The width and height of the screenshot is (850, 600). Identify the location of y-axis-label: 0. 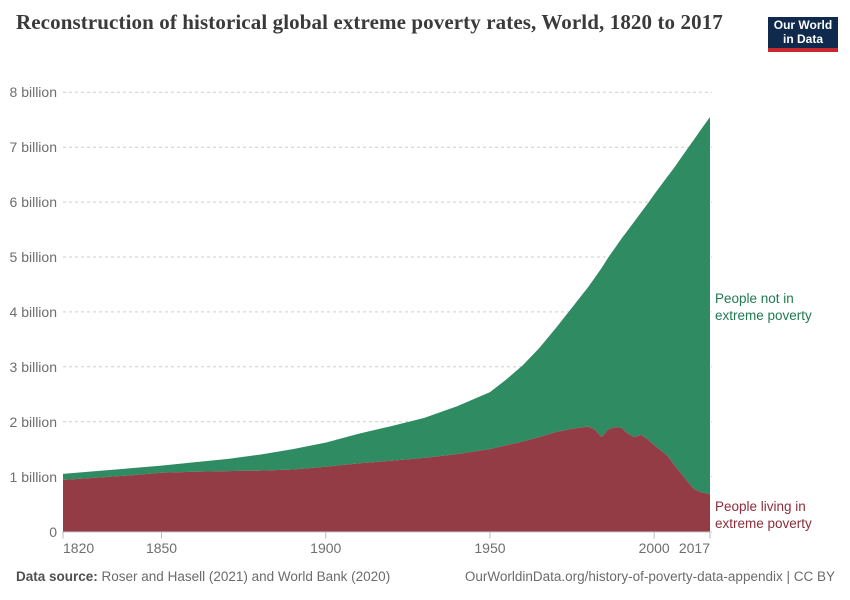
(53, 531).